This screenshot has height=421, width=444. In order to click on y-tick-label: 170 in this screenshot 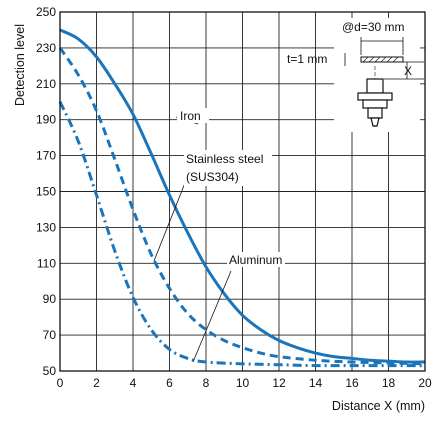, I will do `click(46, 156)`.